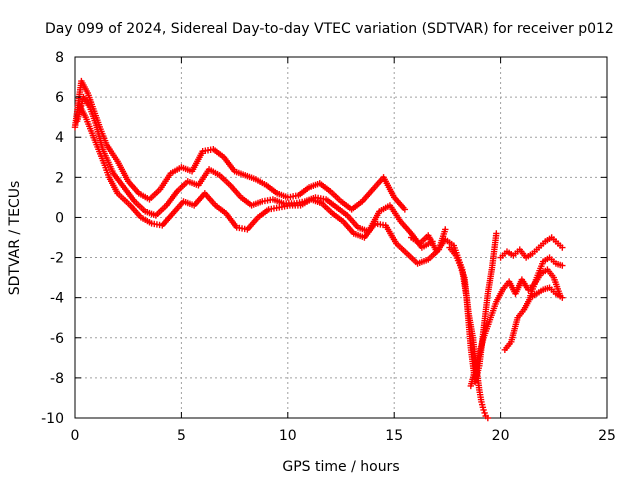 The height and width of the screenshot is (480, 640). I want to click on y-tick-label: 6, so click(59, 98).